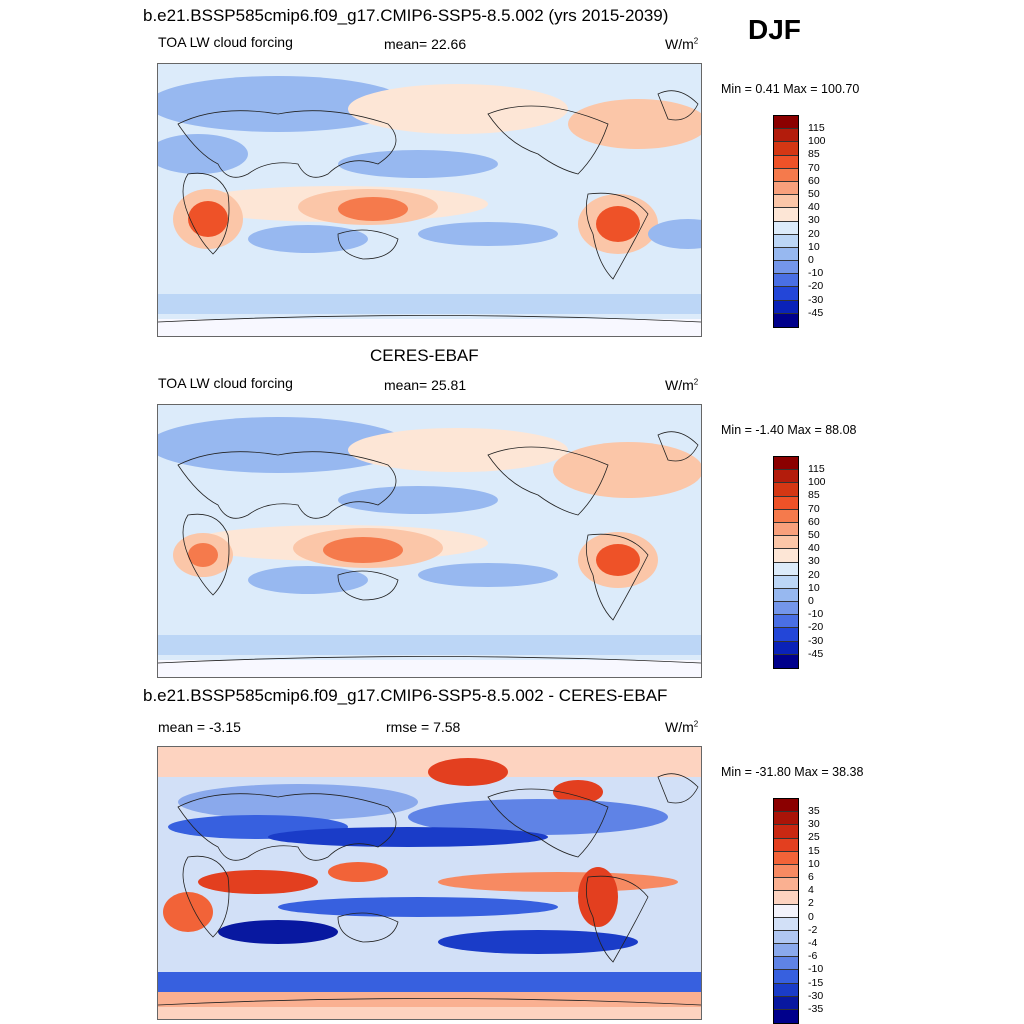 This screenshot has width=1024, height=1024. What do you see at coordinates (789, 430) in the screenshot?
I see `panel-2-minmax: Min = -1.40 Max = 88.08` at bounding box center [789, 430].